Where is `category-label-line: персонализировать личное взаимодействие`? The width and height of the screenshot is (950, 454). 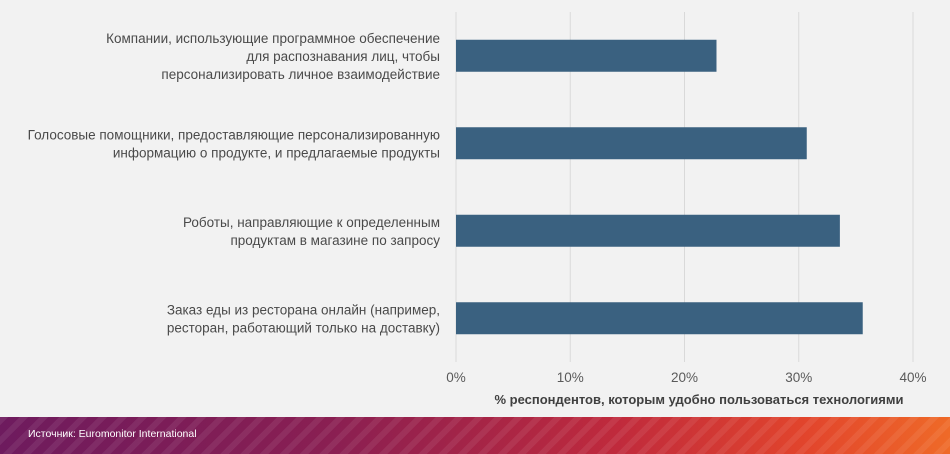 category-label-line: персонализировать личное взаимодействие is located at coordinates (300, 74).